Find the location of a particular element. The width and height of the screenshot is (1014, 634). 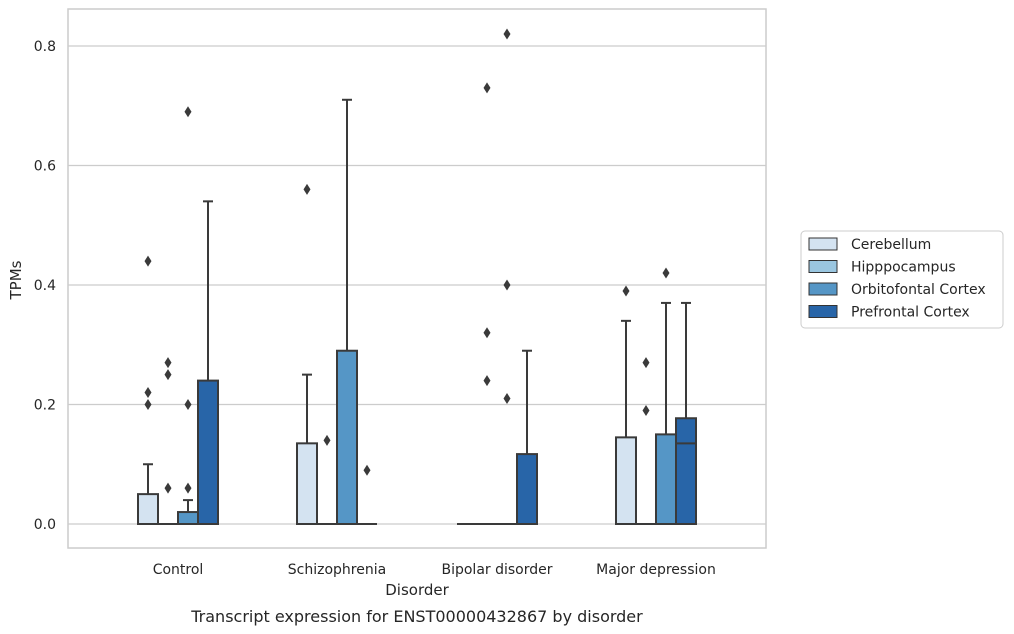

x-tick-label: Major depression is located at coordinates (656, 570).